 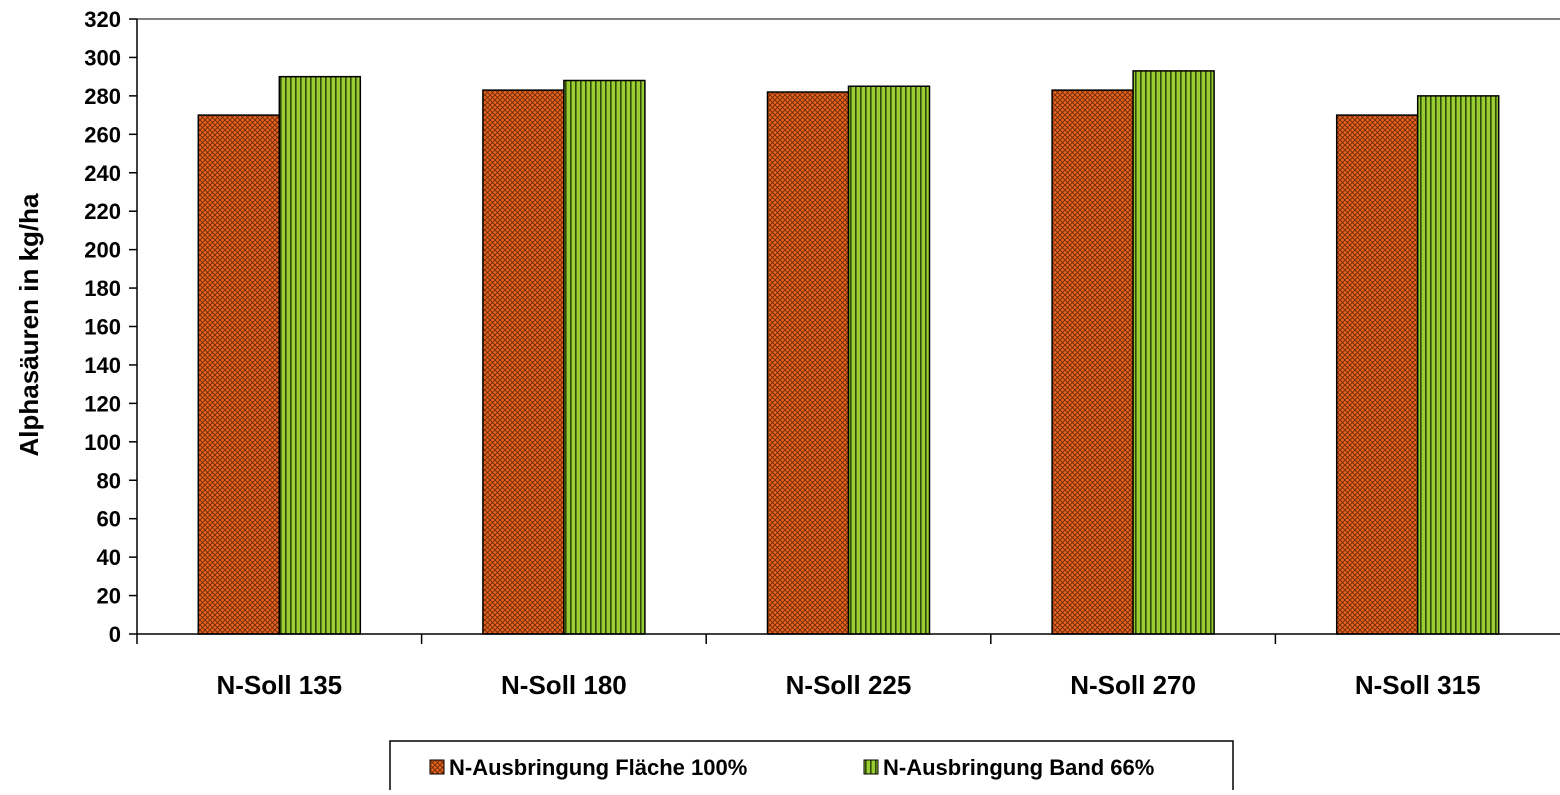 I want to click on y-tick-label: 180, so click(x=102, y=288).